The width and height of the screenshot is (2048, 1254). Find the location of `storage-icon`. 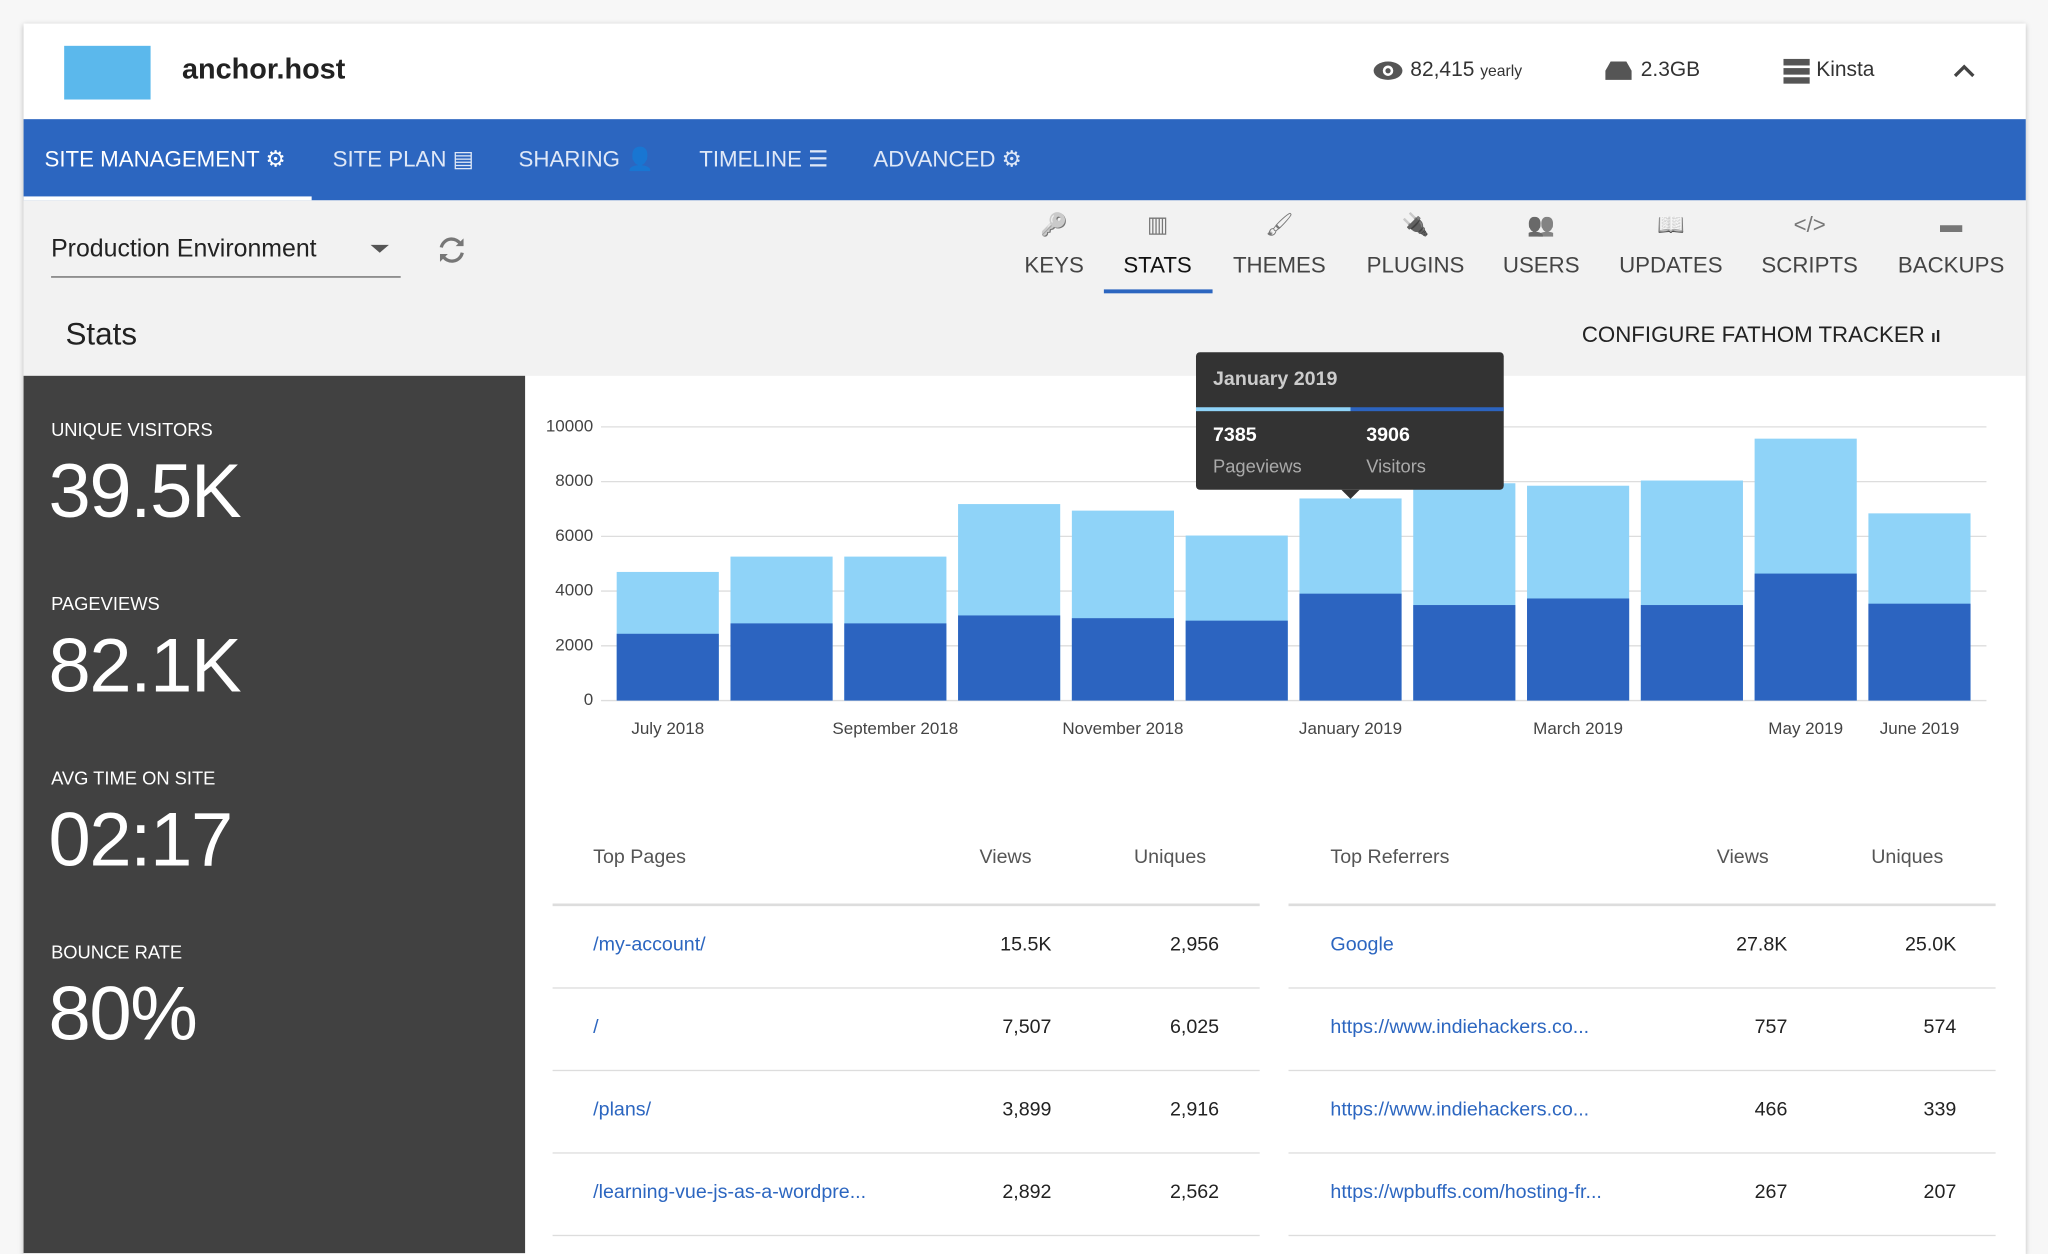

storage-icon is located at coordinates (1618, 70).